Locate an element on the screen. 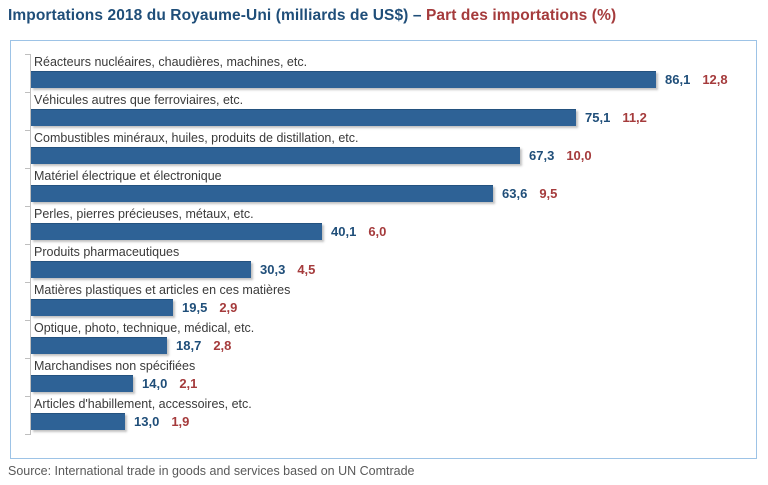 The height and width of the screenshot is (485, 768). share-label: 1,9 is located at coordinates (180, 421).